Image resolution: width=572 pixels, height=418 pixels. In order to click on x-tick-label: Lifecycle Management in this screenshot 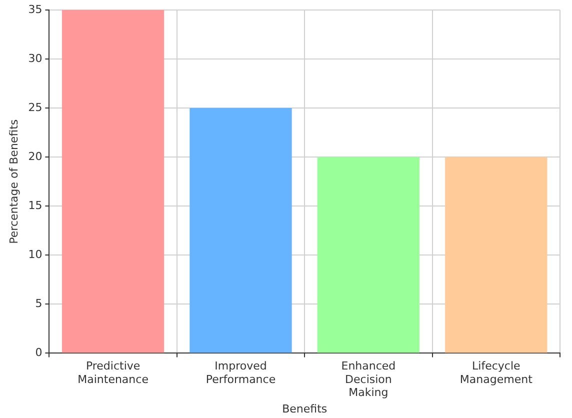, I will do `click(497, 373)`.